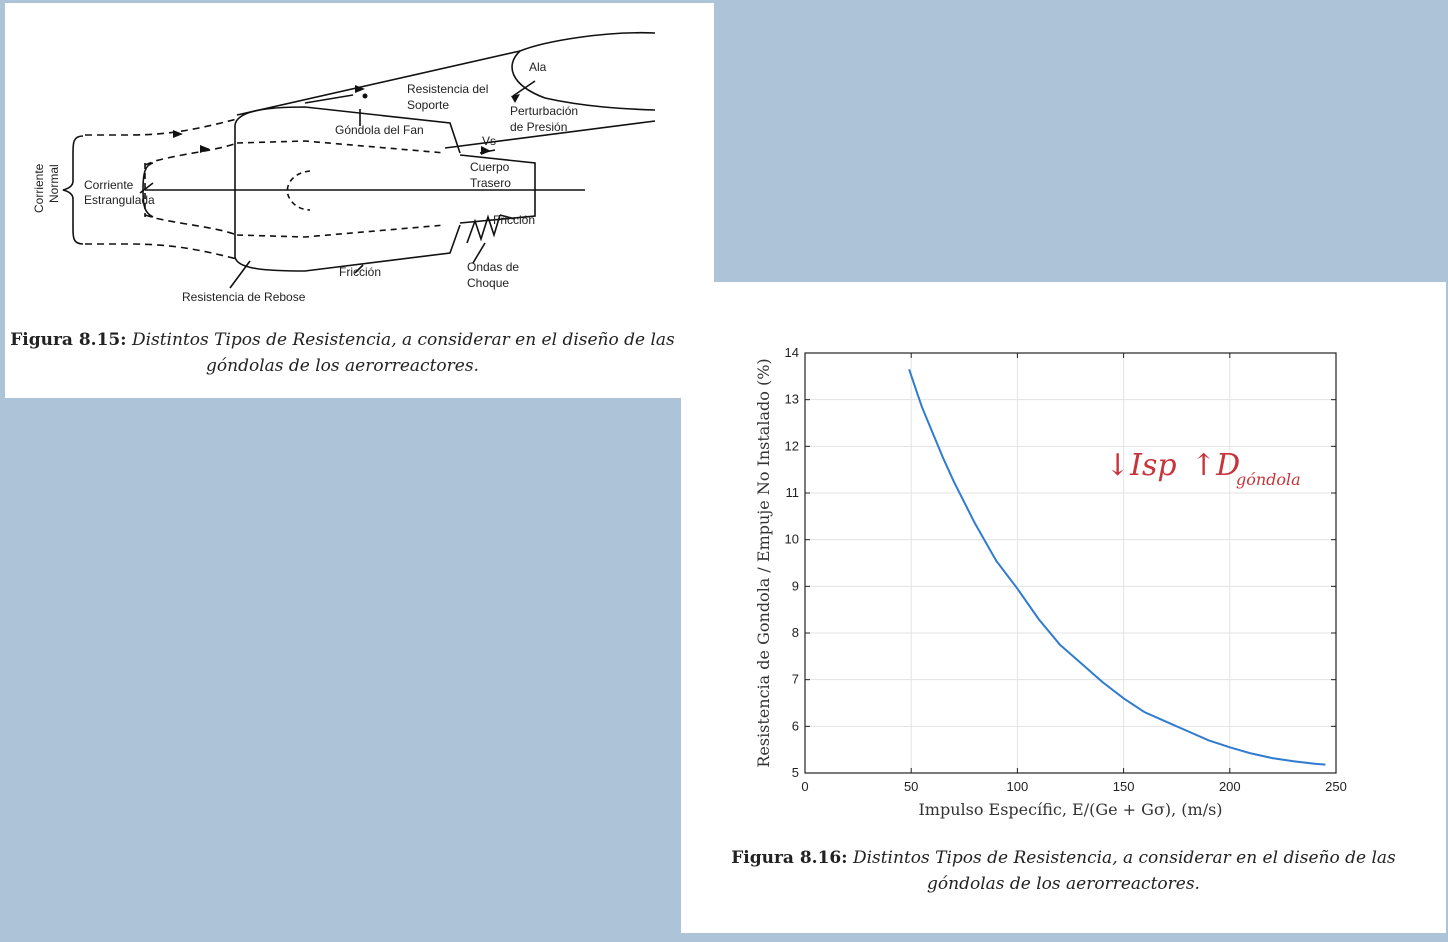 The height and width of the screenshot is (942, 1448). What do you see at coordinates (161, 251) in the screenshot?
I see `stream-normal-lower` at bounding box center [161, 251].